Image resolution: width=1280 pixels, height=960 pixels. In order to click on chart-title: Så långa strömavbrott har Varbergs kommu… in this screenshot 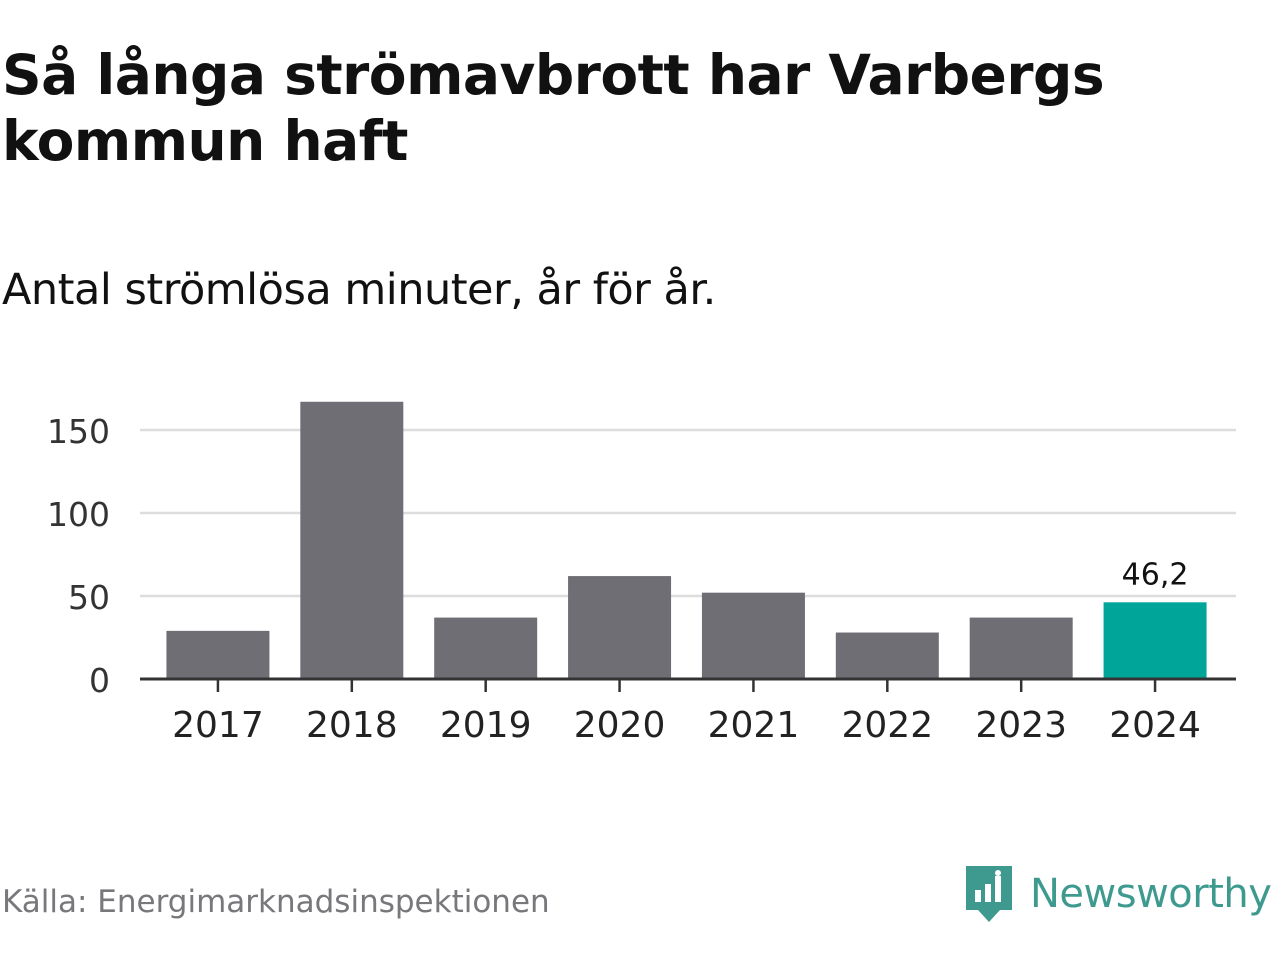, I will do `click(553, 108)`.